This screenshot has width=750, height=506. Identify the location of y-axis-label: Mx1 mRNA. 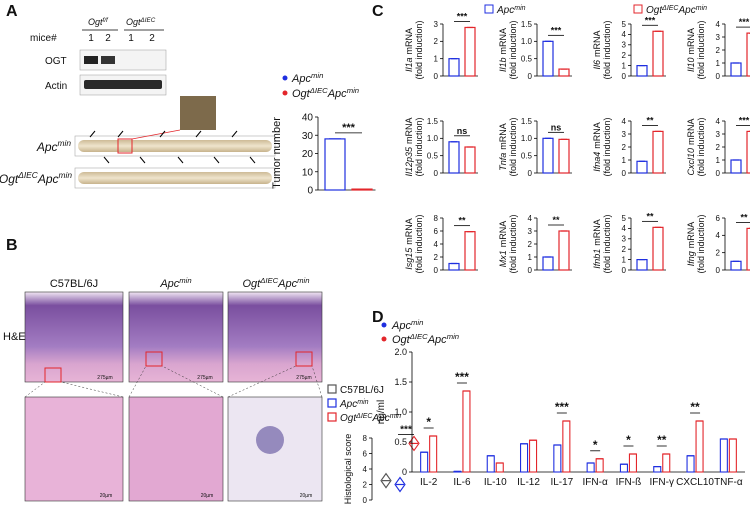
(503, 244).